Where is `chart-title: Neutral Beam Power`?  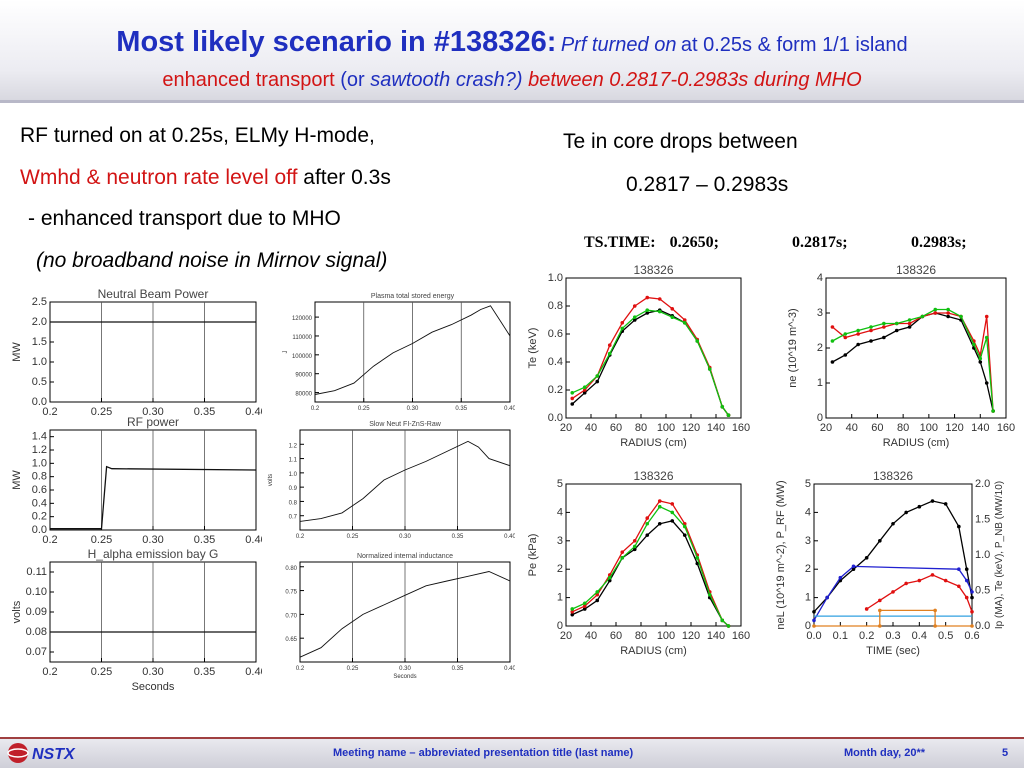
chart-title: Neutral Beam Power is located at coordinates (153, 294).